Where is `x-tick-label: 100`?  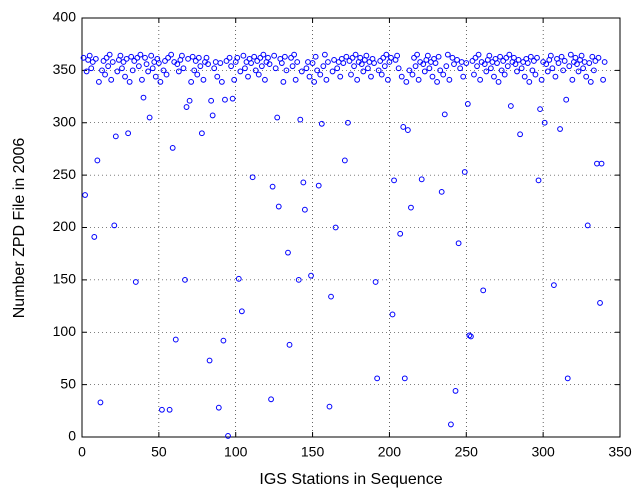 x-tick-label: 100 is located at coordinates (236, 452).